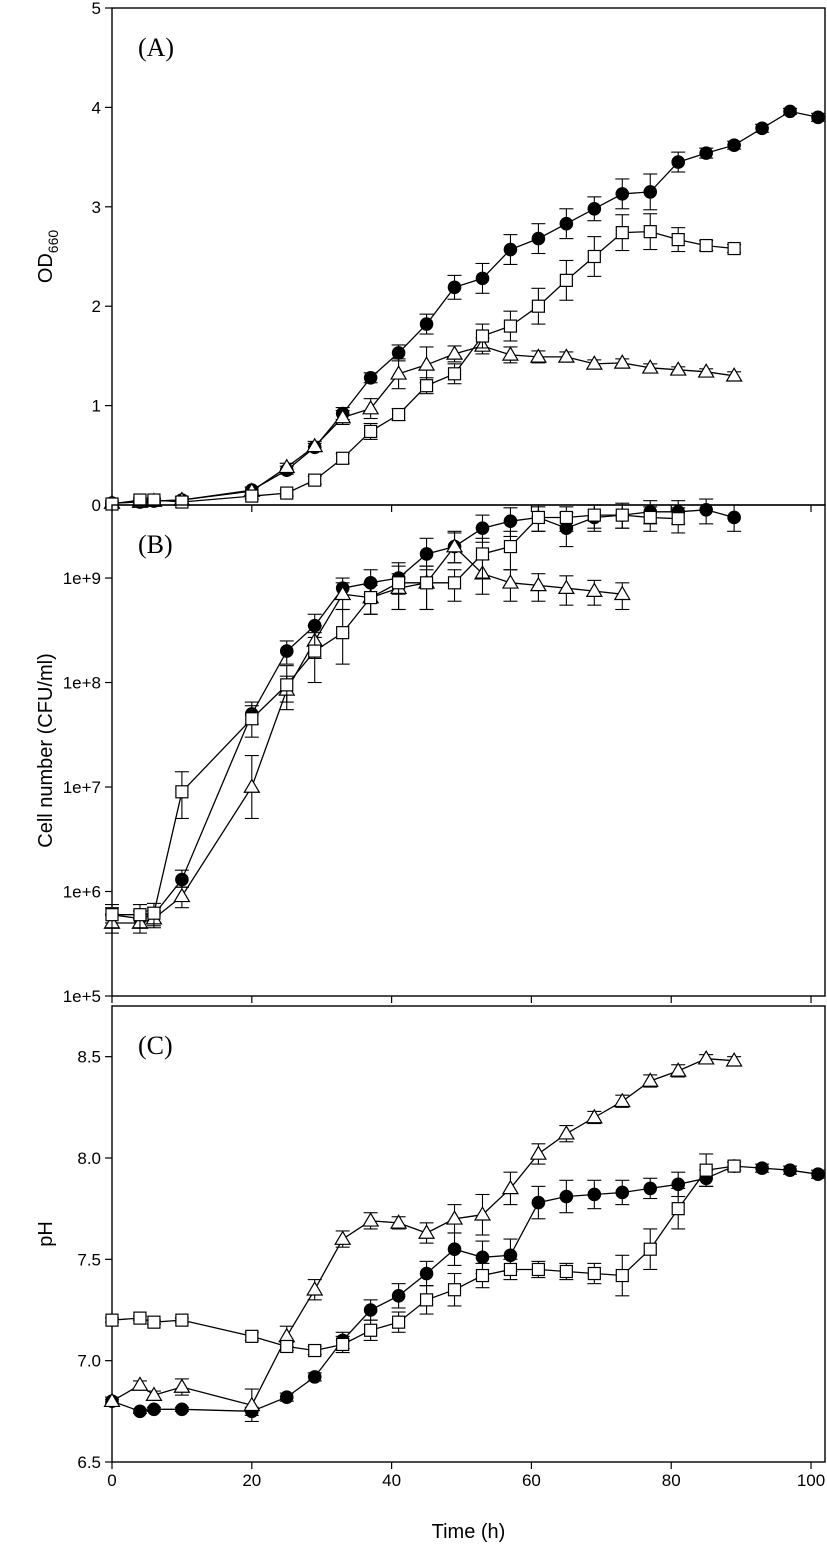  I want to click on y-tick-label: 1e+6, so click(82, 892).